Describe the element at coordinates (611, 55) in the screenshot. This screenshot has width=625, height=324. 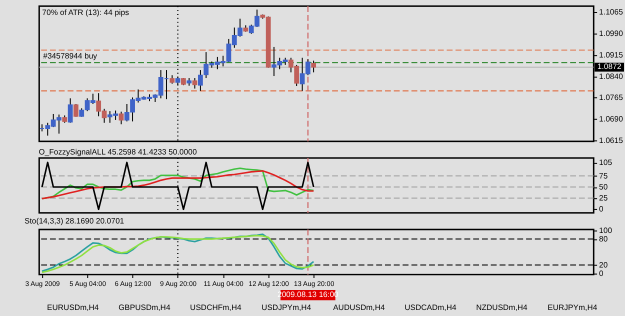
I see `y-tick-label: 1.0915` at that location.